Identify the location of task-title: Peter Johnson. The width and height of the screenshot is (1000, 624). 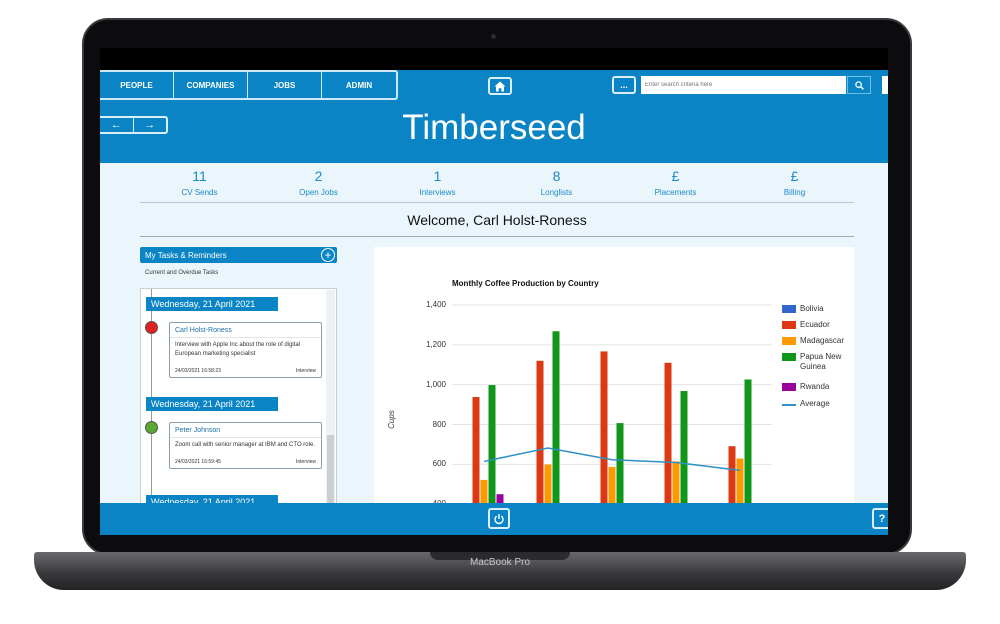
(245, 430).